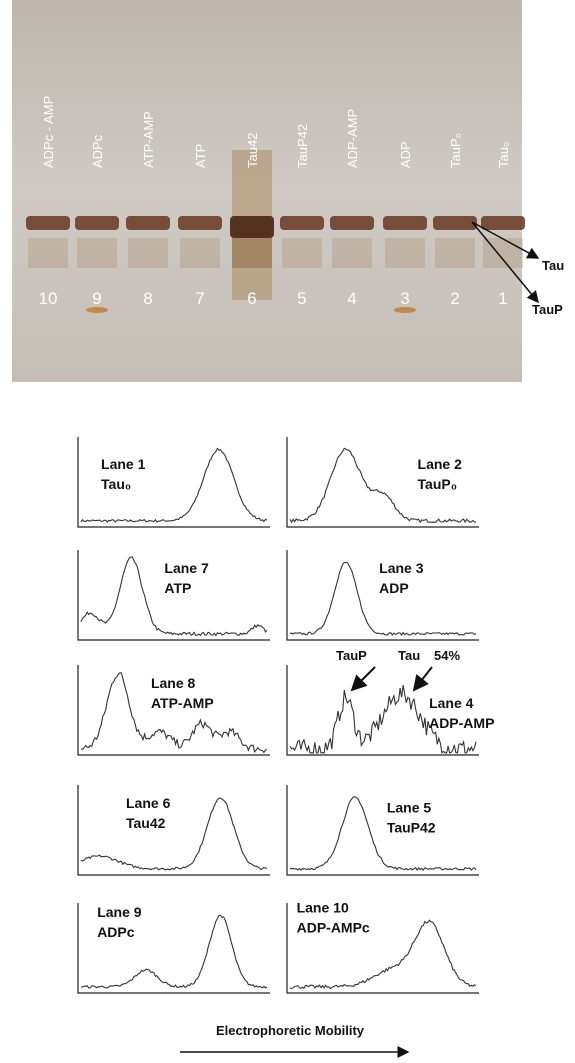 Image resolution: width=575 pixels, height=1063 pixels. I want to click on lane-number: 7, so click(199, 298).